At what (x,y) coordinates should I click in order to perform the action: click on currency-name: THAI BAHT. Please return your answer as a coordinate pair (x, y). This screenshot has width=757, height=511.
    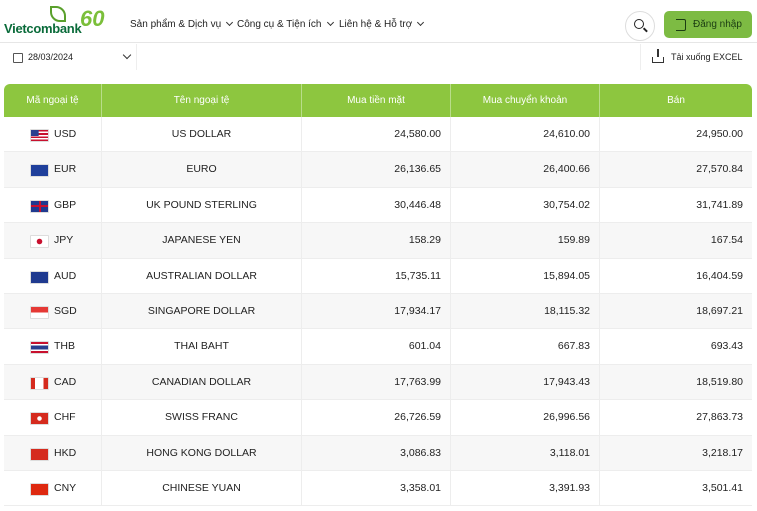
    Looking at the image, I should click on (202, 347).